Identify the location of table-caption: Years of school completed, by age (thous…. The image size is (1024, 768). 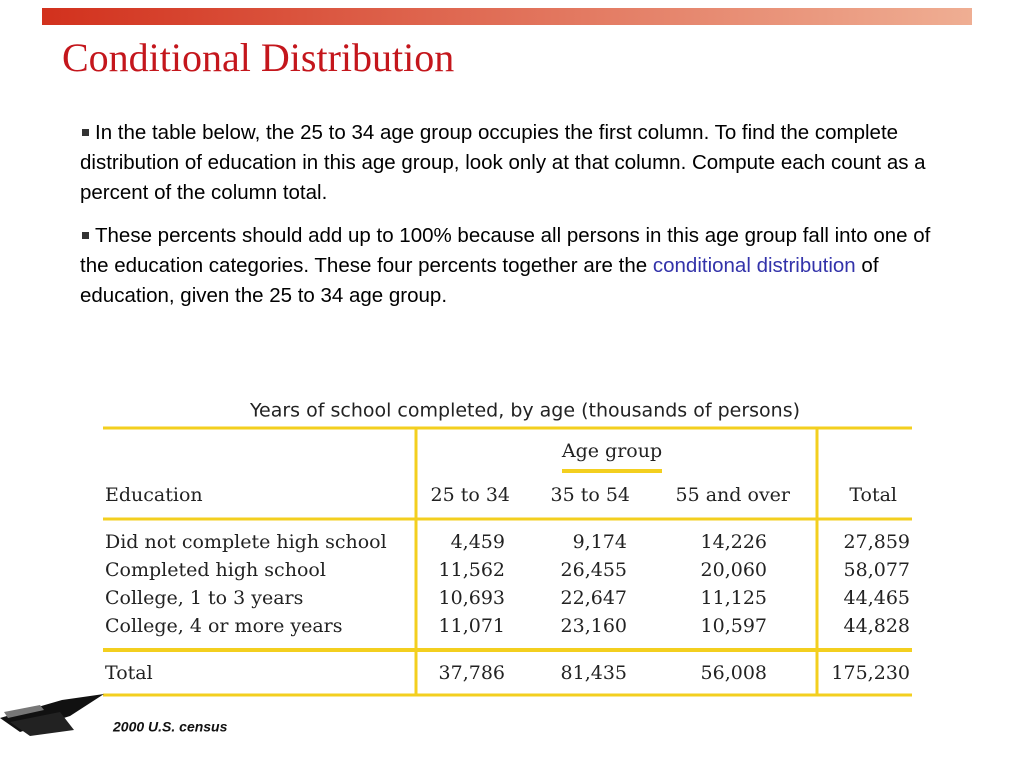
(524, 411).